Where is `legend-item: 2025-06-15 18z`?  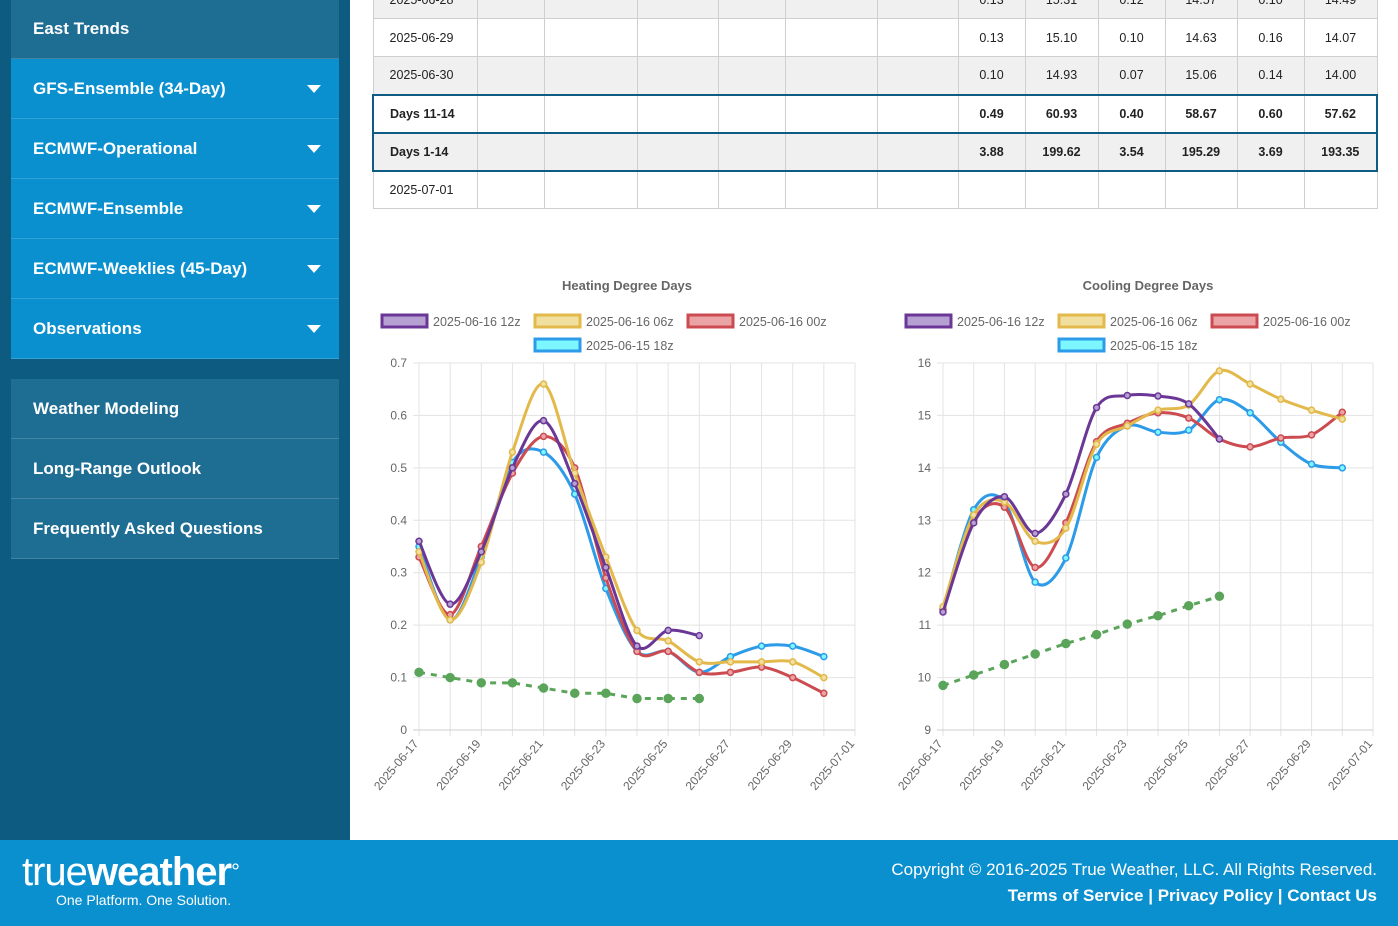 legend-item: 2025-06-15 18z is located at coordinates (603, 345).